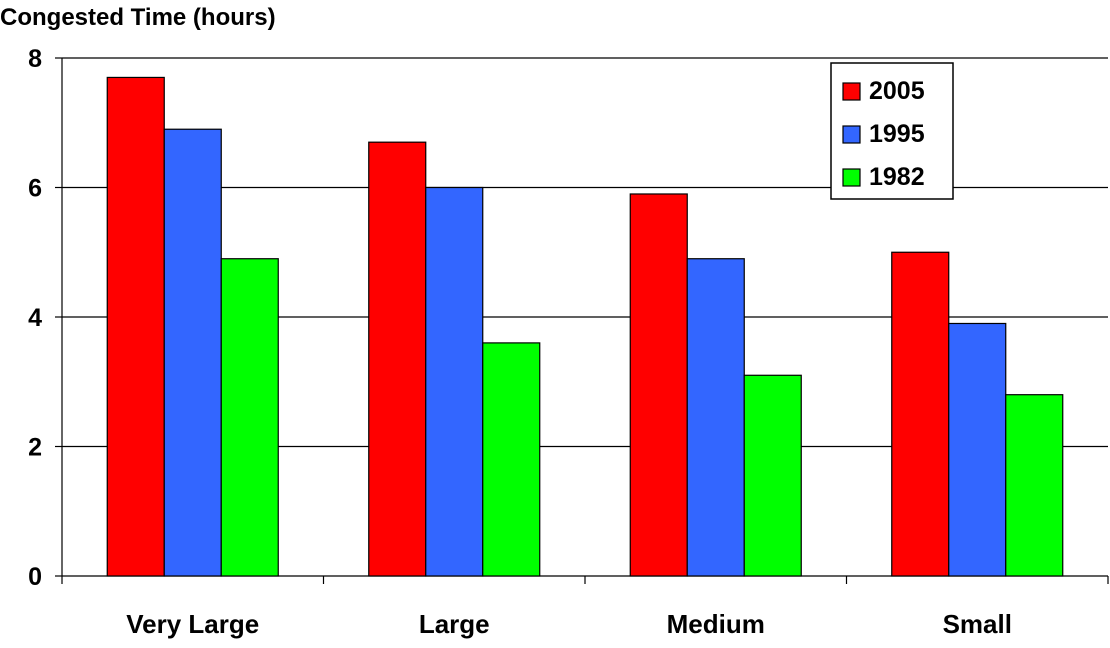 Image resolution: width=1110 pixels, height=648 pixels. Describe the element at coordinates (977, 624) in the screenshot. I see `x-tick-label: Small` at that location.